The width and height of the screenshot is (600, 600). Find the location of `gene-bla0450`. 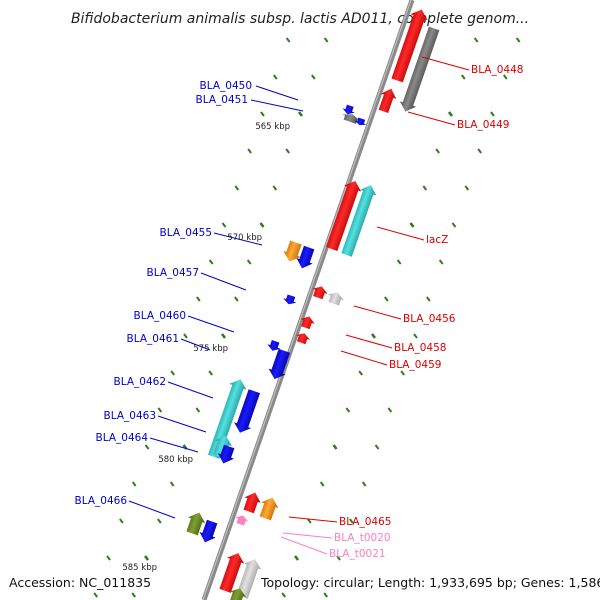

gene-bla0450 is located at coordinates (348, 110).